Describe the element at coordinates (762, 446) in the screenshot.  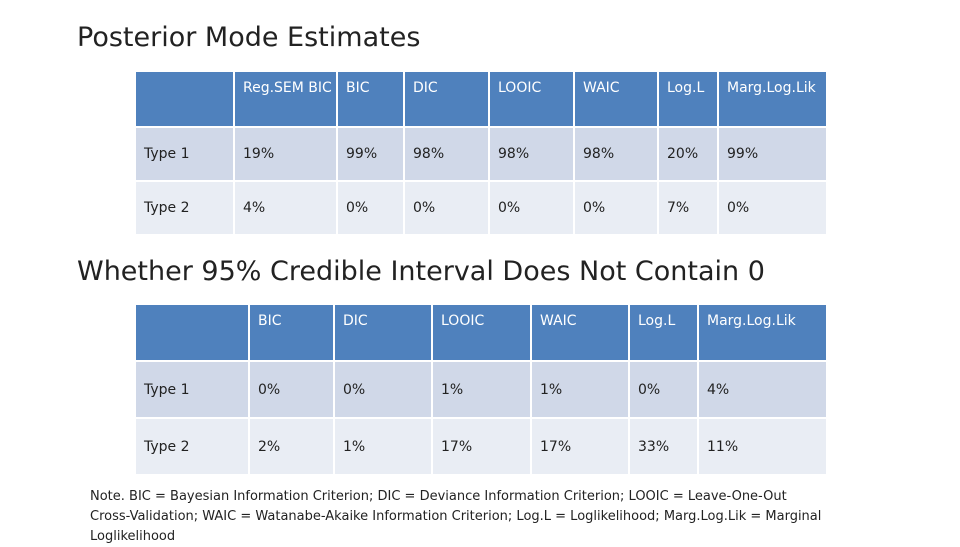
I see `table-cell: 11%` at that location.